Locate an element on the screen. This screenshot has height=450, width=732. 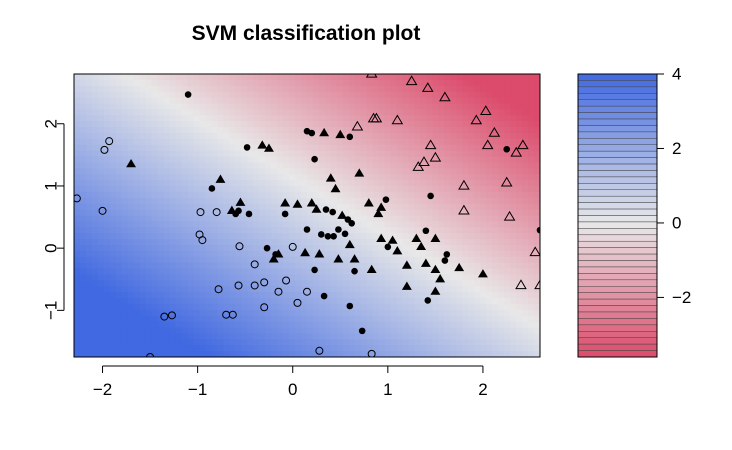
filled-triangle-point is located at coordinates (278, 253).